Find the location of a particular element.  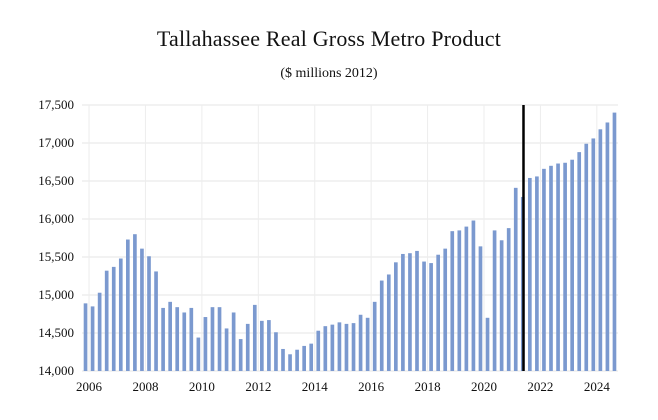

x-tick-label: 2008 is located at coordinates (145, 386).